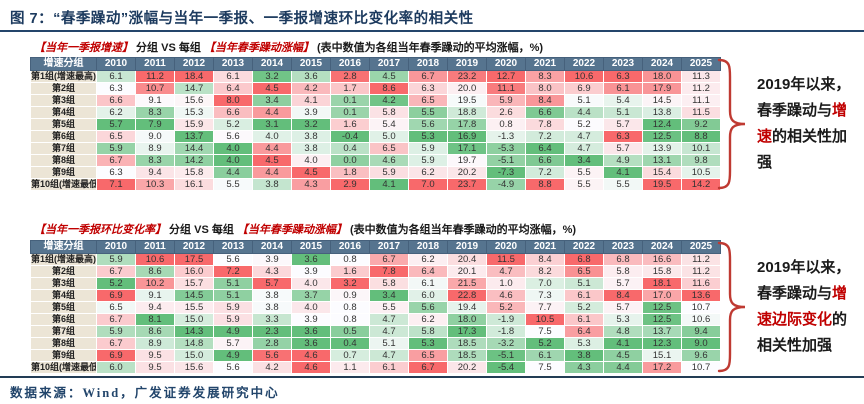 Image resolution: width=864 pixels, height=404 pixels. Describe the element at coordinates (662, 367) in the screenshot. I see `value-cell: 17.2` at that location.